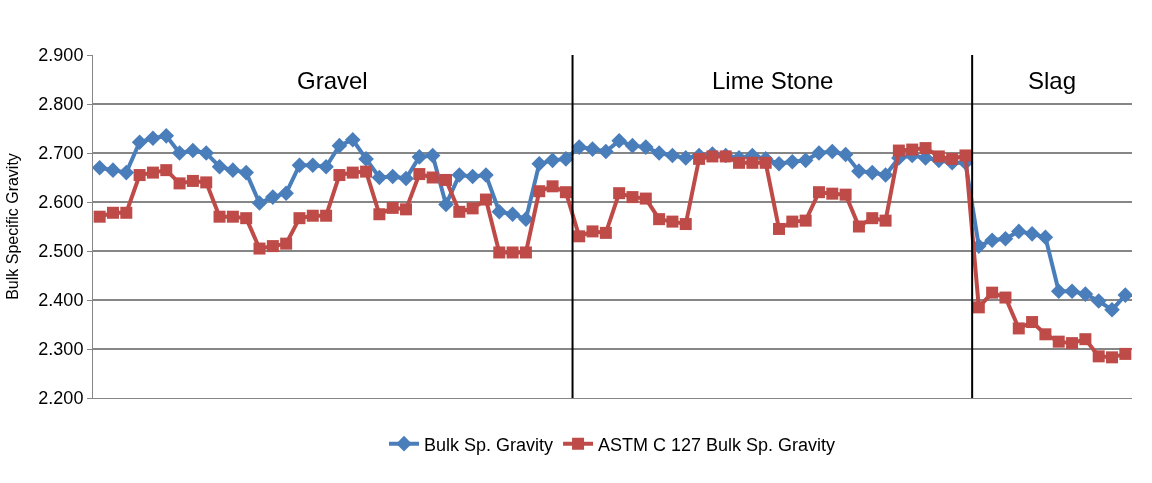 This screenshot has height=483, width=1152. Describe the element at coordinates (332, 80) in the screenshot. I see `annotation: Gravel` at that location.